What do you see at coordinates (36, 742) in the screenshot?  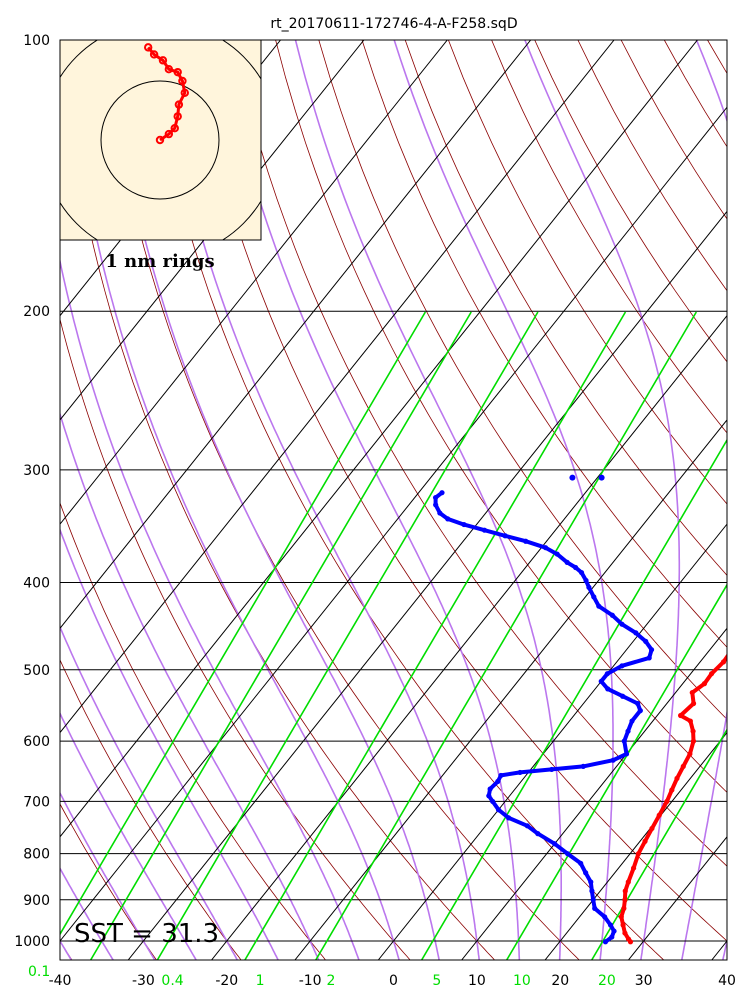 I see `pressure-tick-label: 600` at bounding box center [36, 742].